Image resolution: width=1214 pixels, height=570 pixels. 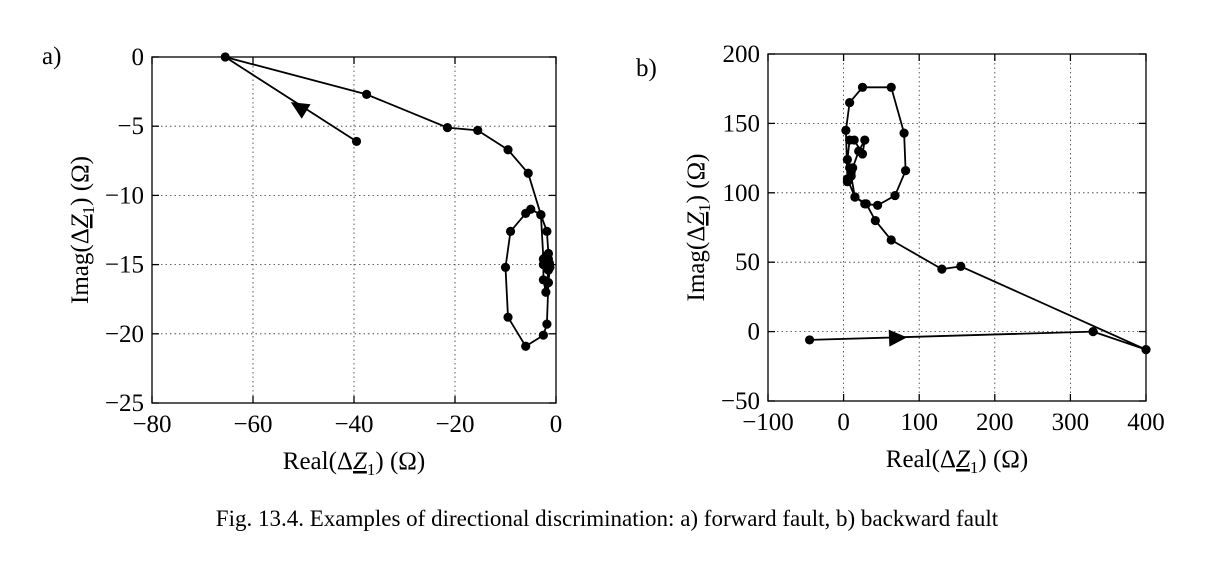 I want to click on x-tick-label: 100, so click(x=919, y=422).